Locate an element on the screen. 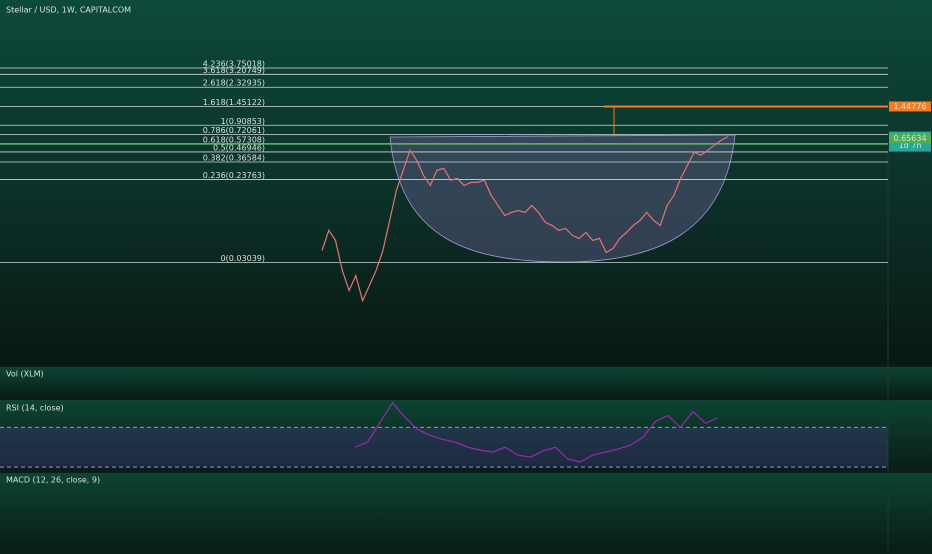 This screenshot has width=932, height=554. fib-label: 0.236(0.23763) is located at coordinates (234, 175).